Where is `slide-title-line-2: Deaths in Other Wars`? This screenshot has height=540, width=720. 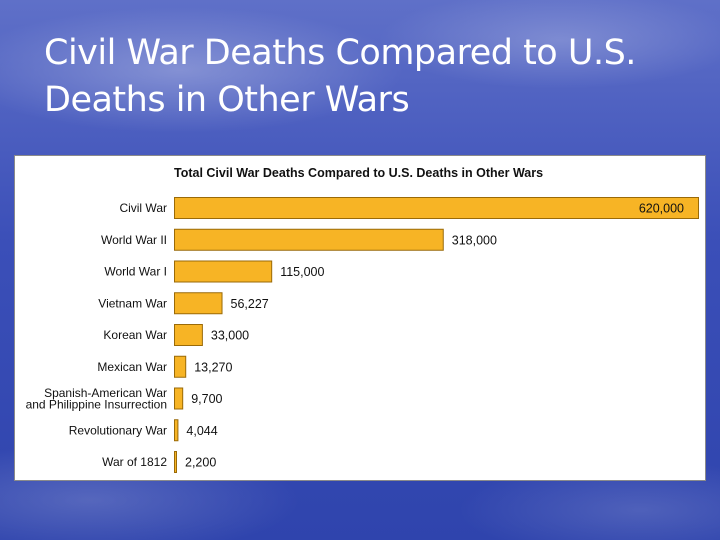 slide-title-line-2: Deaths in Other Wars is located at coordinates (227, 100).